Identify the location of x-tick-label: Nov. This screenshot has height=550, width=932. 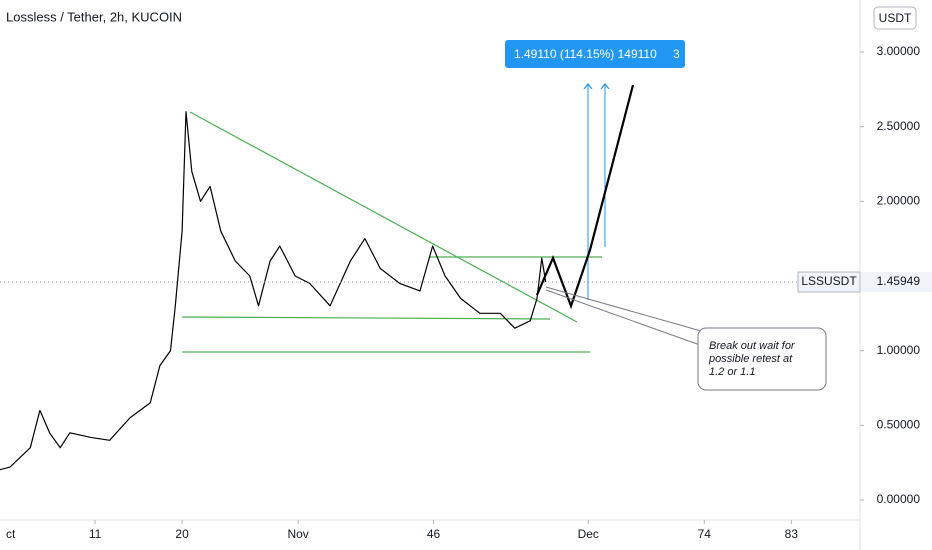
(297, 534).